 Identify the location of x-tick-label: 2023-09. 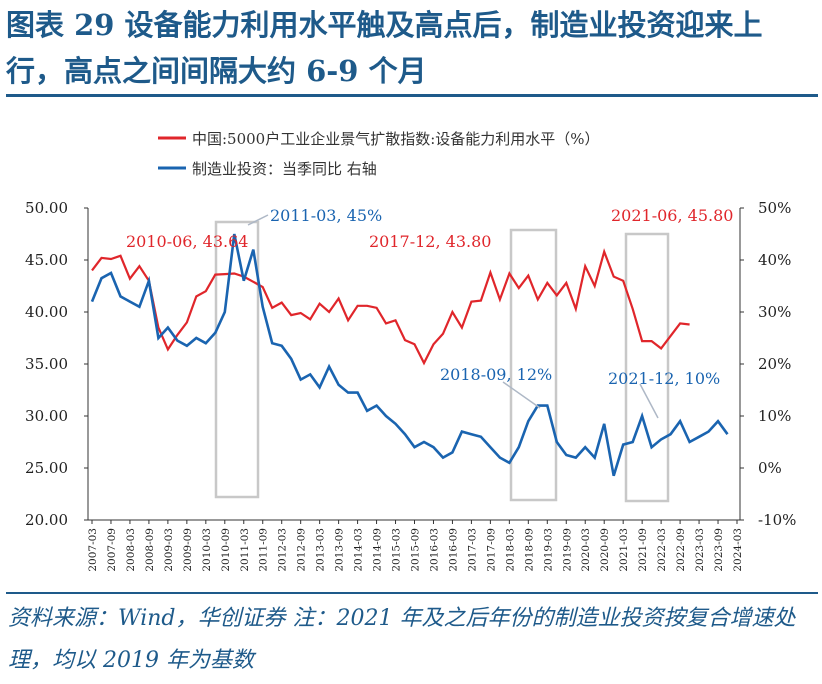
(719, 550).